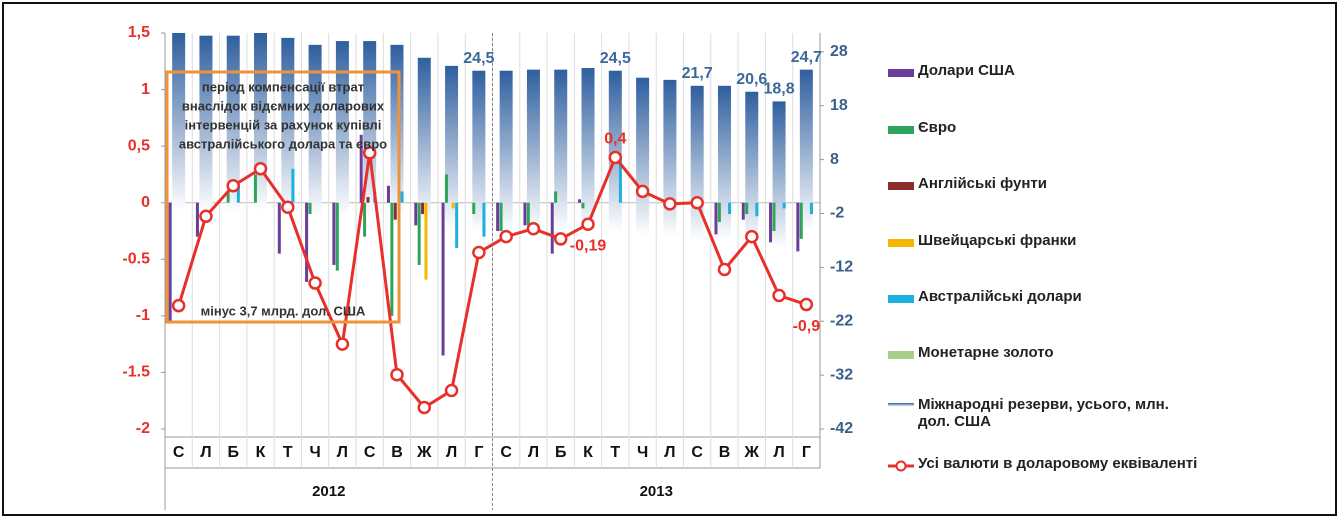 The width and height of the screenshot is (1340, 518). Describe the element at coordinates (806, 57) in the screenshot. I see `value-label: 24,7` at that location.